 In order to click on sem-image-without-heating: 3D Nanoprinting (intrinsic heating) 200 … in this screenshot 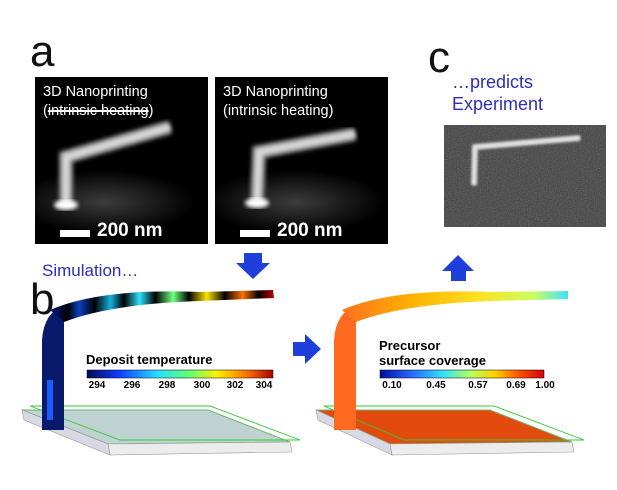, I will do `click(121, 160)`.